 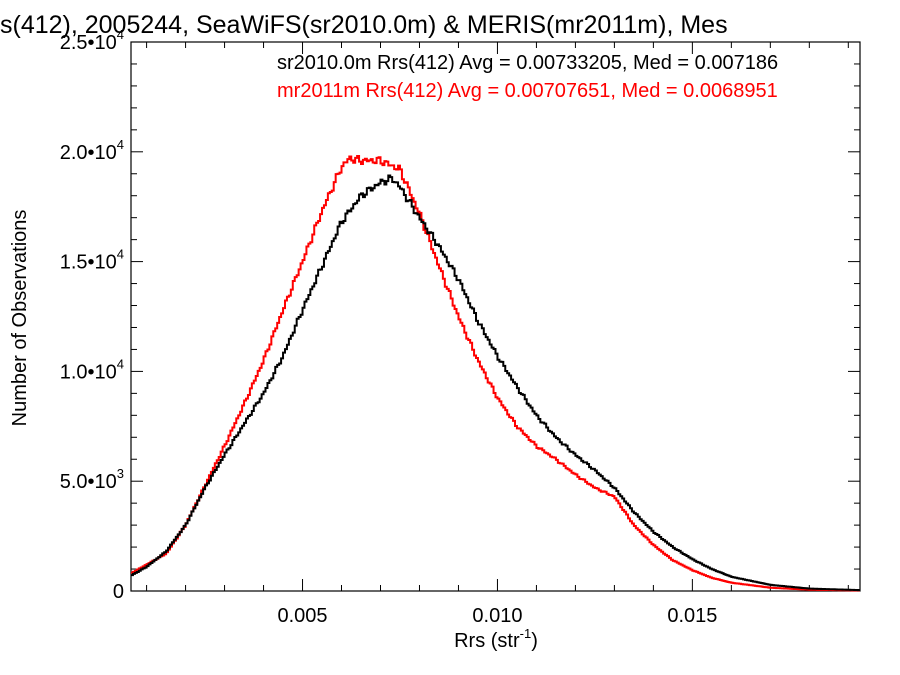 I want to click on y-tick-label: 1.0•104, so click(x=92, y=369).